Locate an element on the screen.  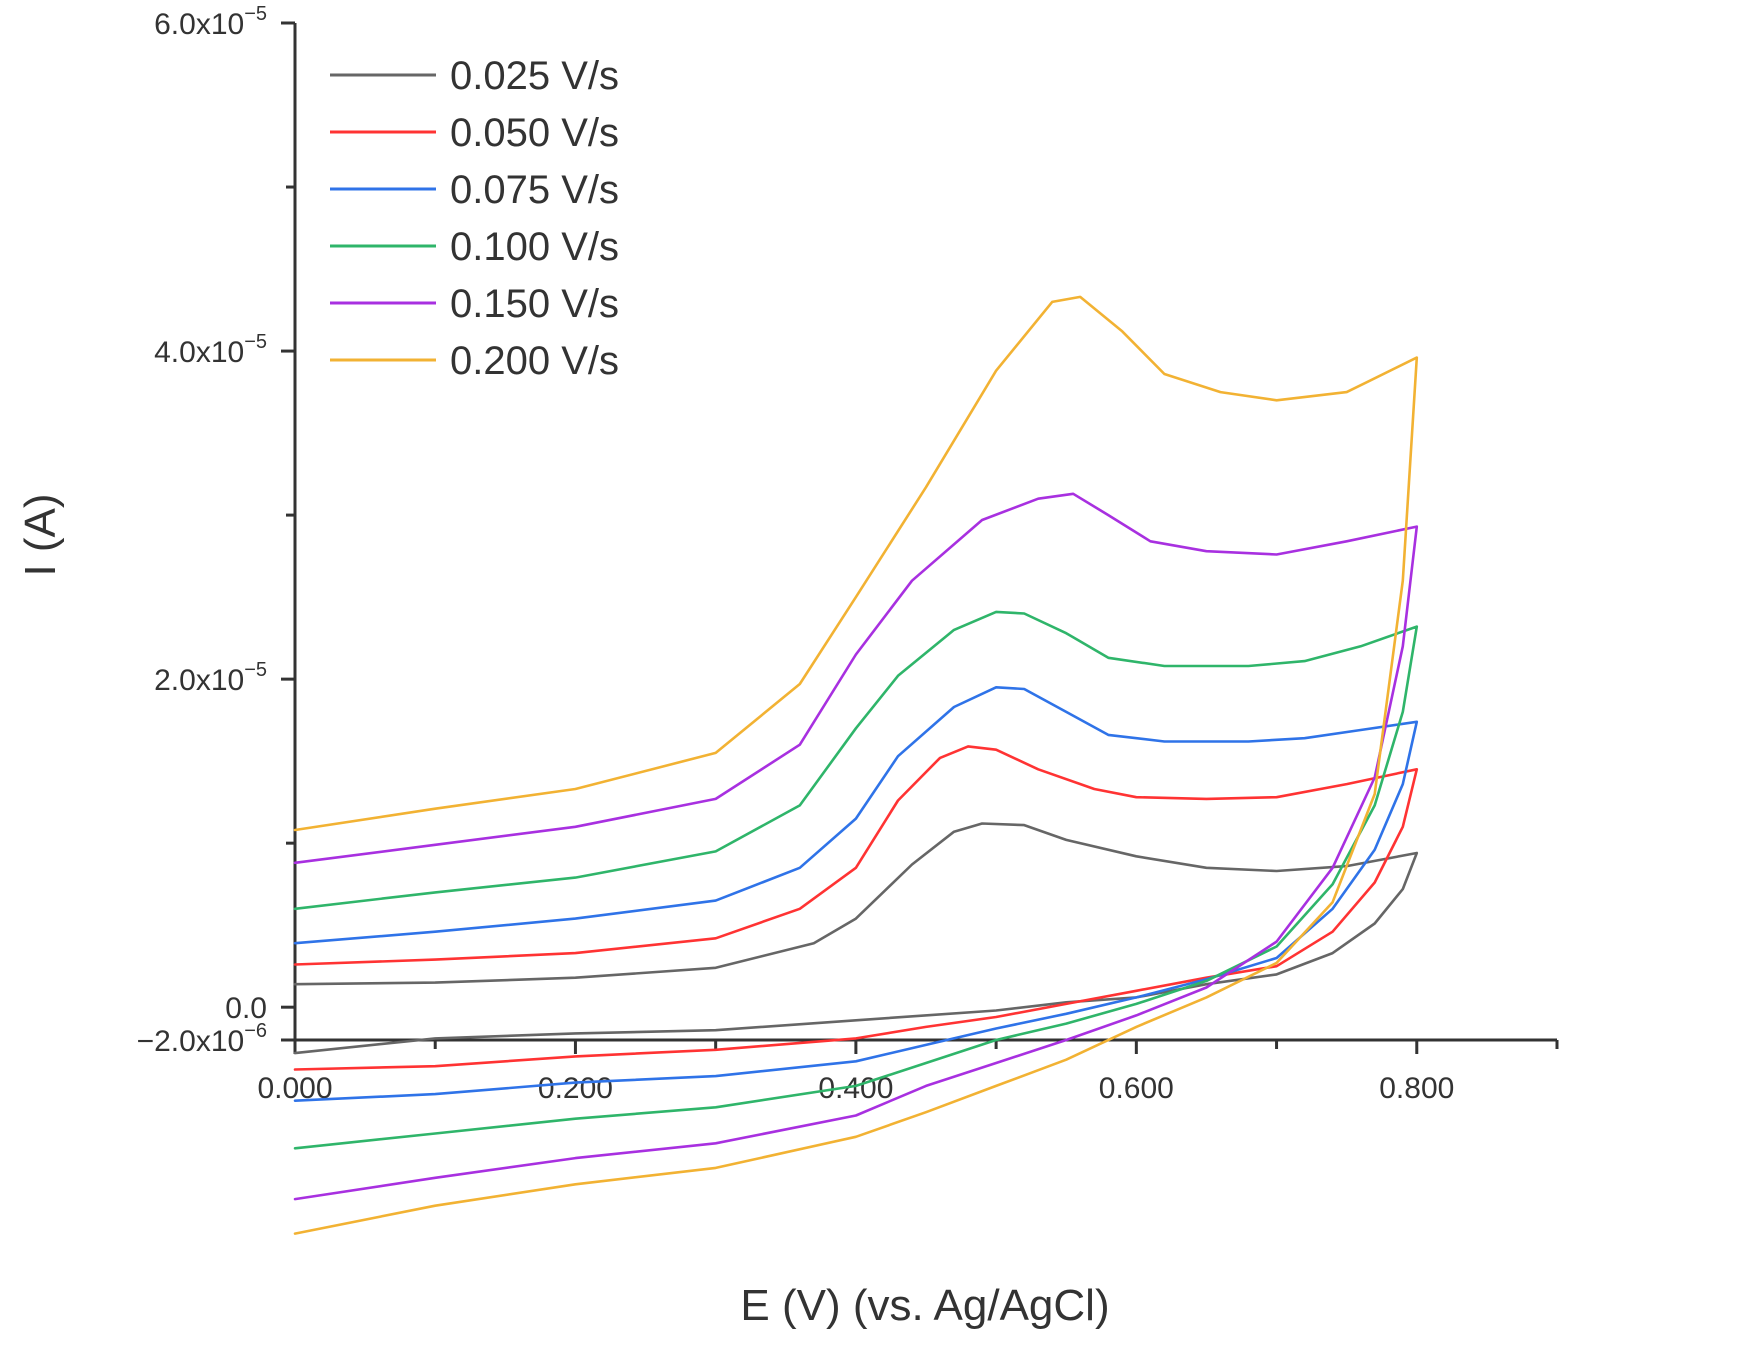
x-ticks: 0.000 0.200 0.400 0.600 0.800 is located at coordinates (908, 1072).